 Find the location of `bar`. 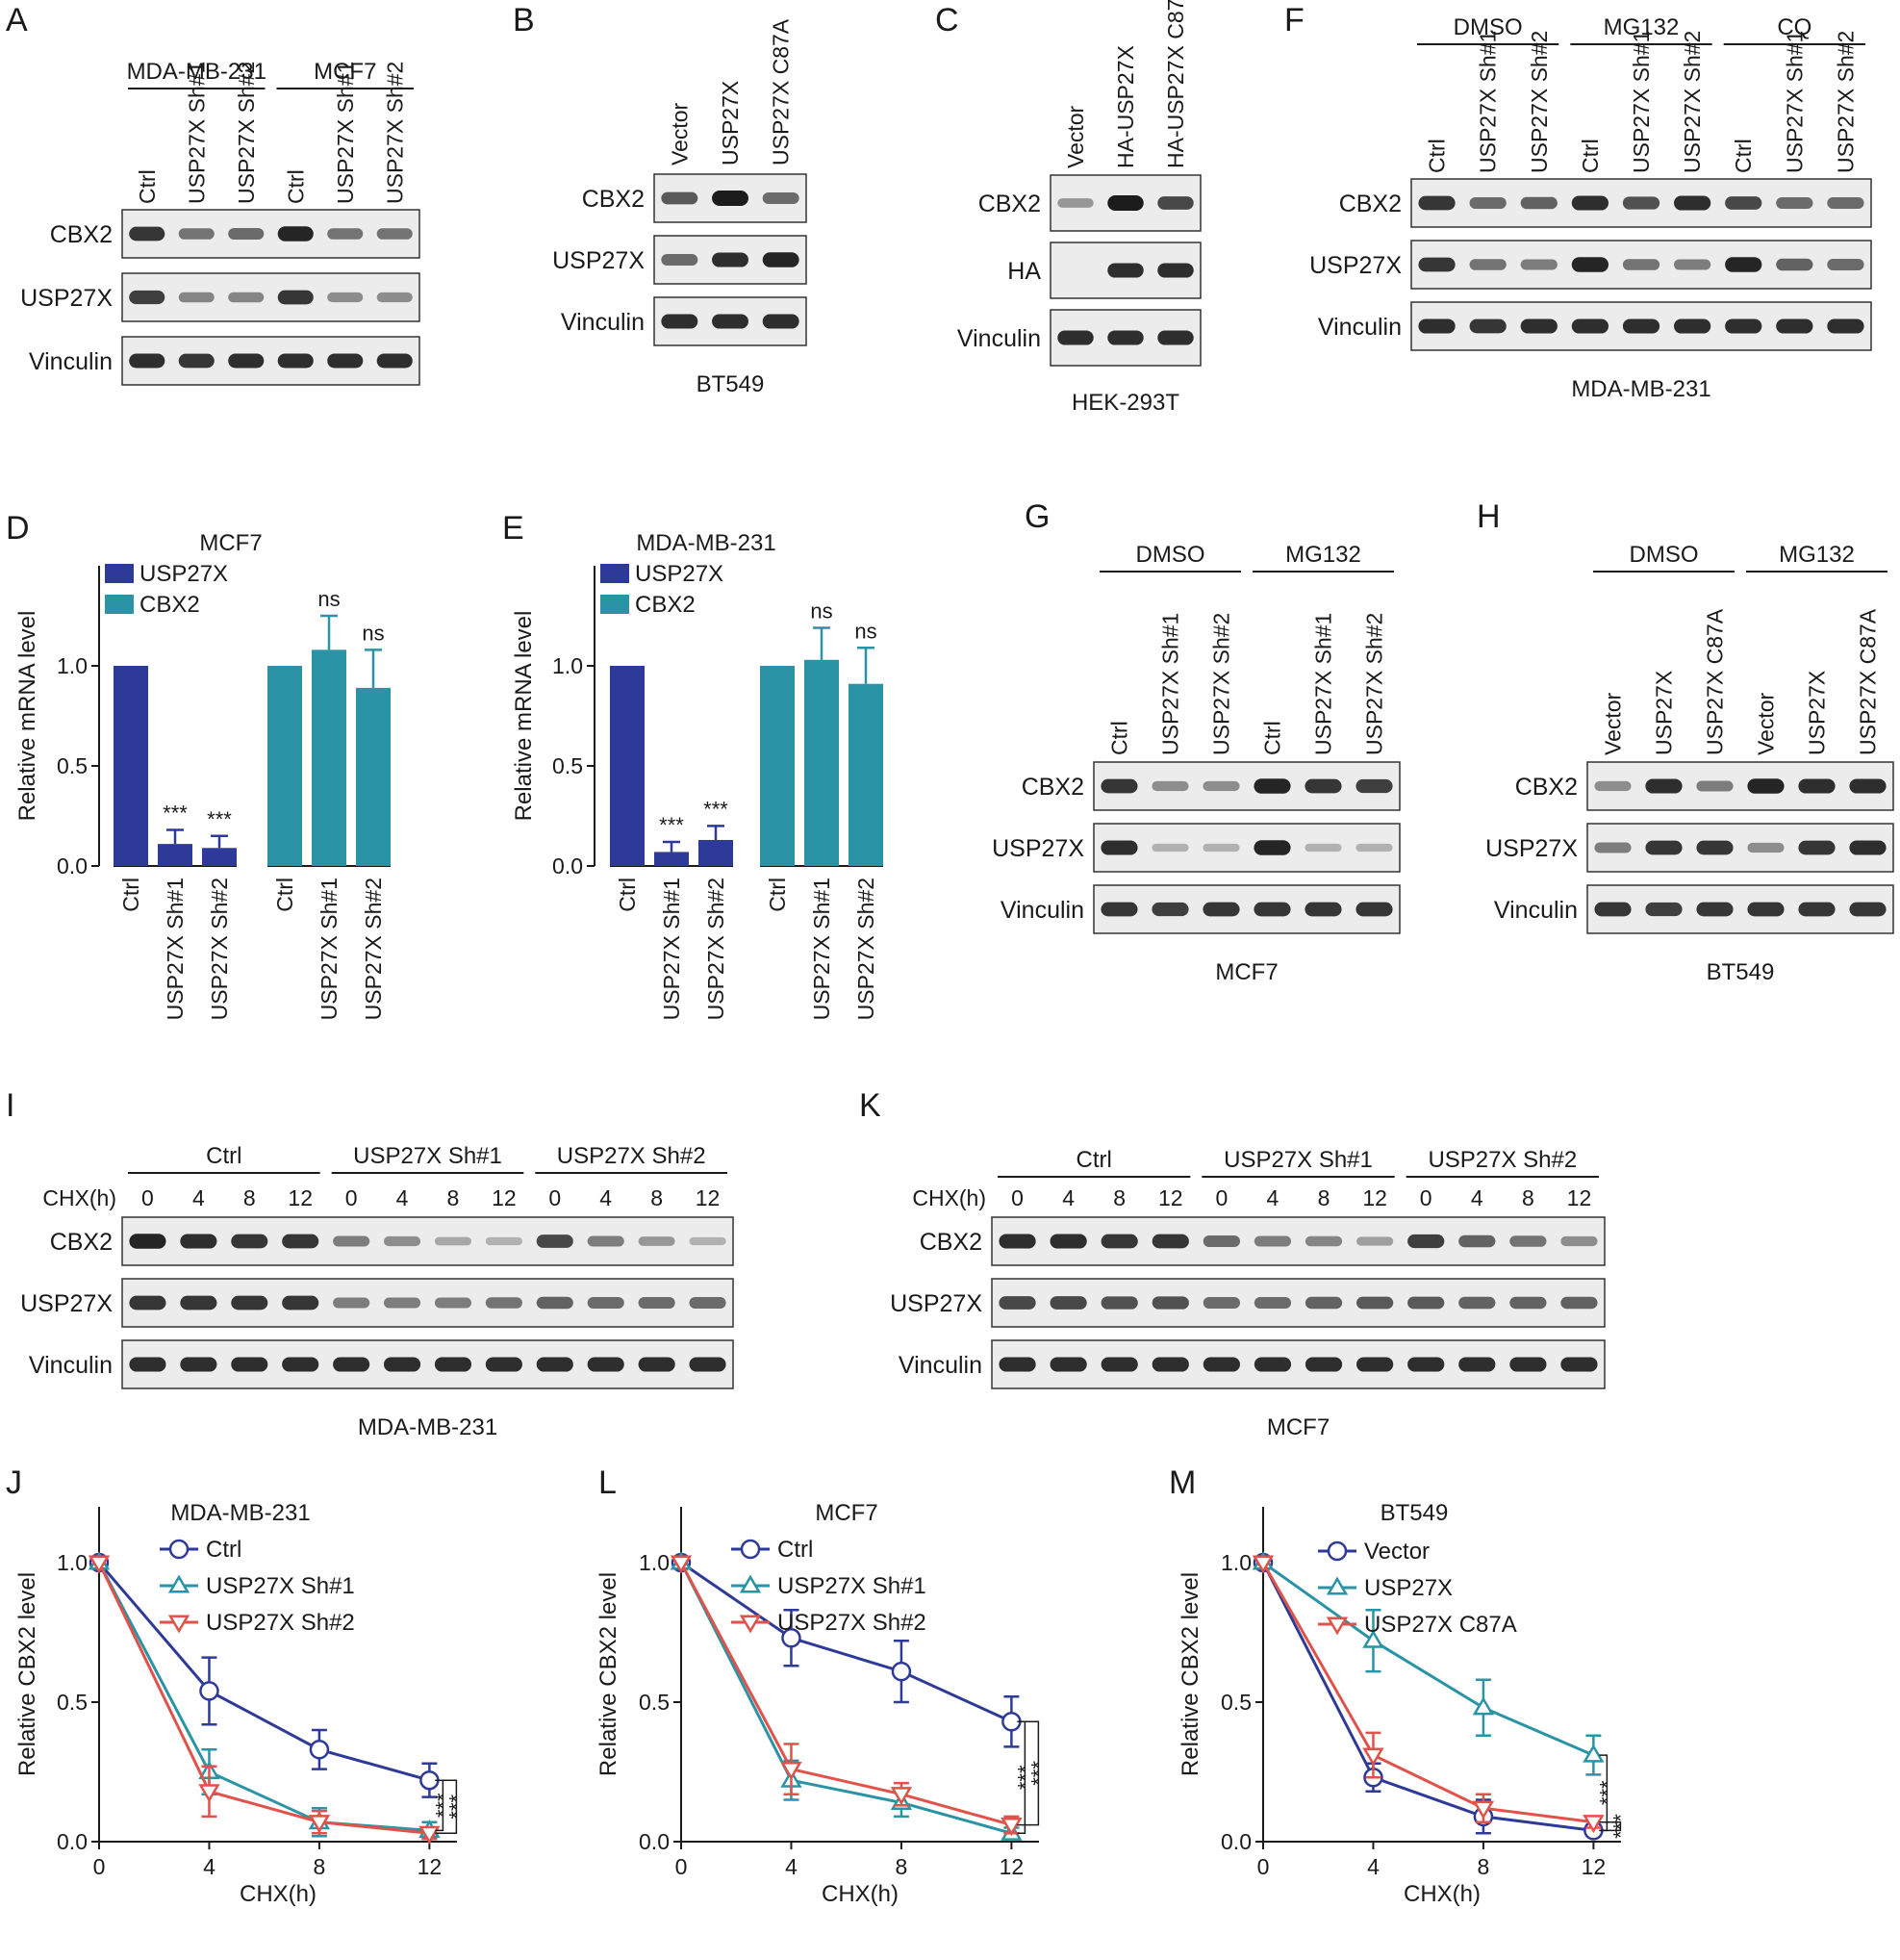

bar is located at coordinates (284, 766).